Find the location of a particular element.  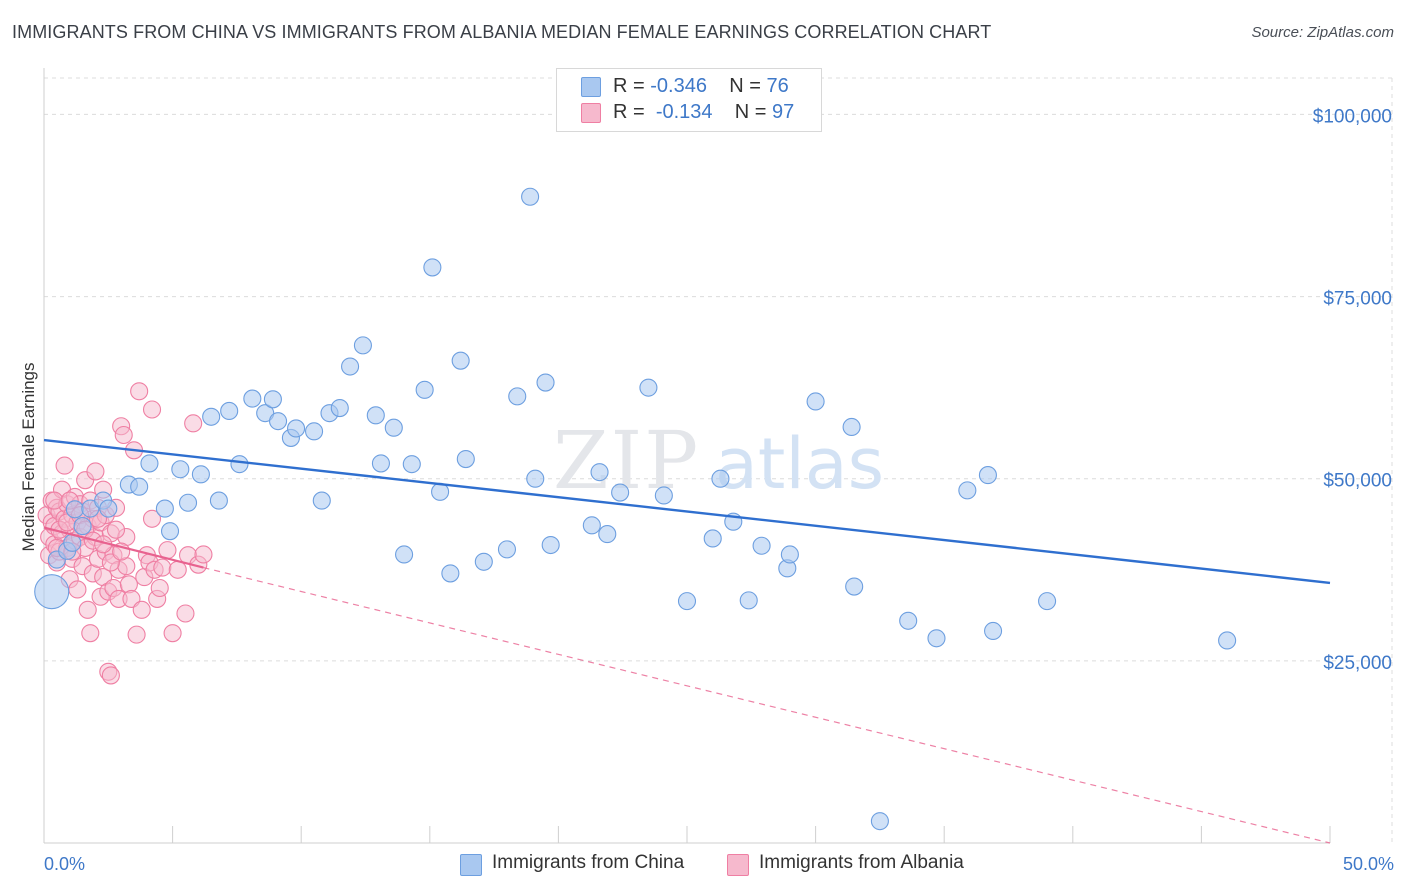

albania-points is located at coordinates (125, 533).